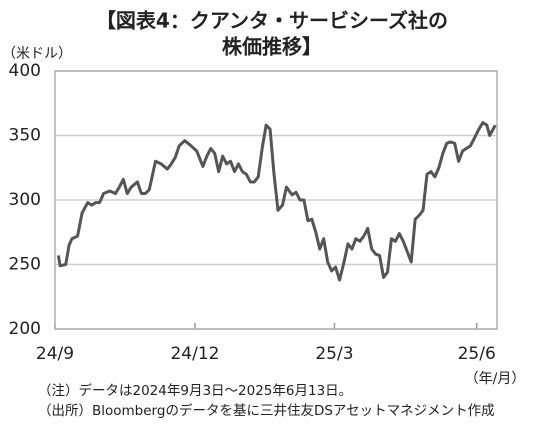  Describe the element at coordinates (266, 410) in the screenshot. I see `note: （出所）Bloombergのデータを基に三井住友DSアセットマネジメント作成` at that location.